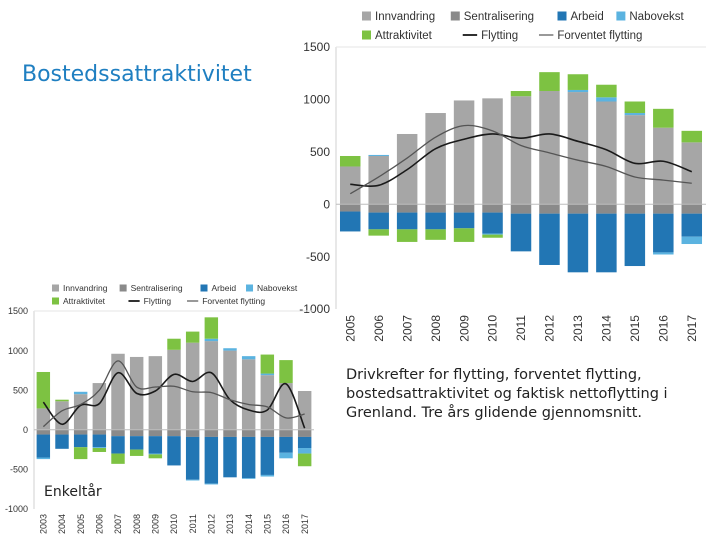 The height and width of the screenshot is (540, 720). What do you see at coordinates (230, 433) in the screenshot?
I see `inset-bar-sentralisering-2013` at bounding box center [230, 433].